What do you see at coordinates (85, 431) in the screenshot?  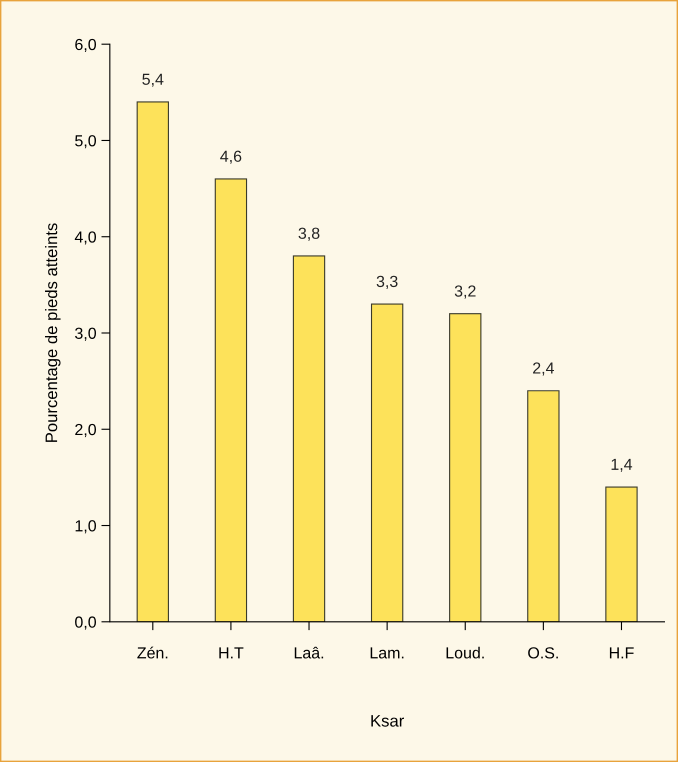 I see `y-tick-label: 2,0` at bounding box center [85, 431].